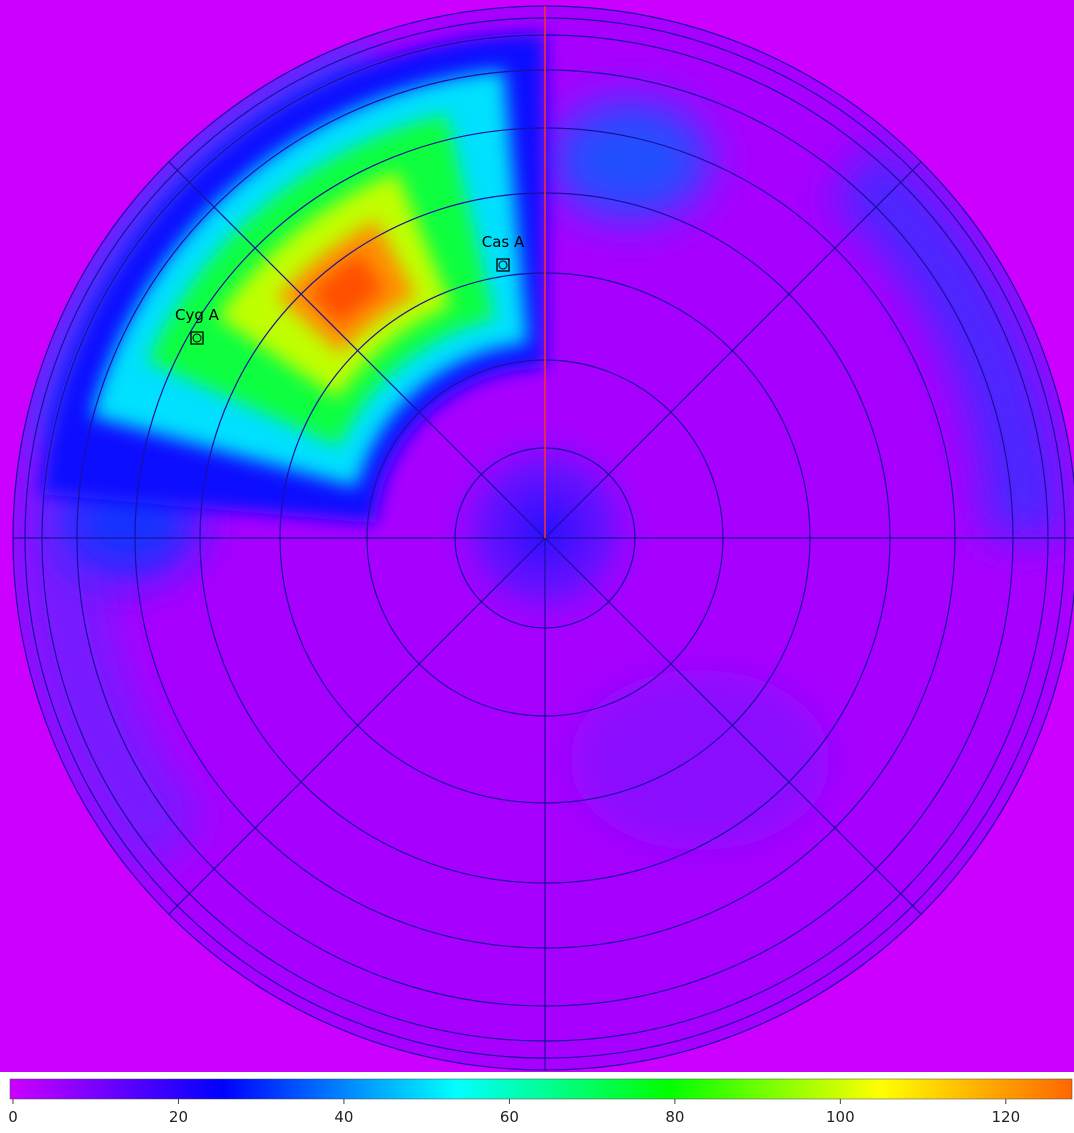  What do you see at coordinates (503, 242) in the screenshot?
I see `source-label: Cas A` at bounding box center [503, 242].